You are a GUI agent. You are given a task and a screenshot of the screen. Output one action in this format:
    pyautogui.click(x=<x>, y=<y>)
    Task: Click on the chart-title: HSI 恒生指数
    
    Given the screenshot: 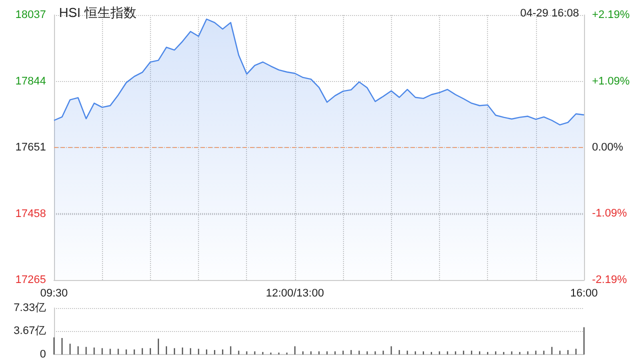 What is the action you would take?
    pyautogui.click(x=97, y=12)
    